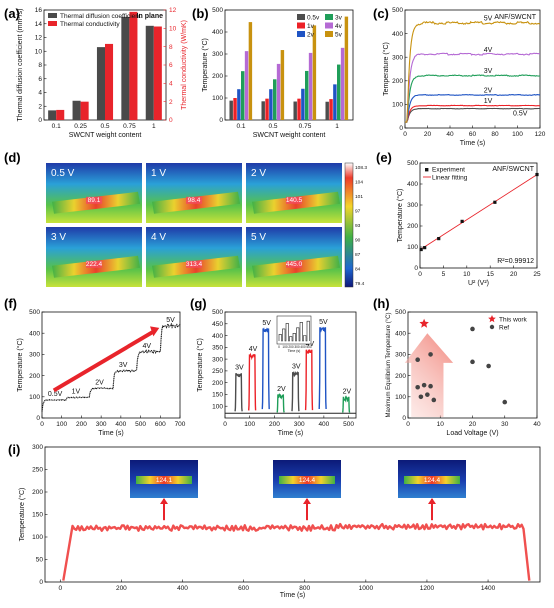  Describe the element at coordinates (473, 87) in the screenshot. I see `c-series-line-4V` at that location.